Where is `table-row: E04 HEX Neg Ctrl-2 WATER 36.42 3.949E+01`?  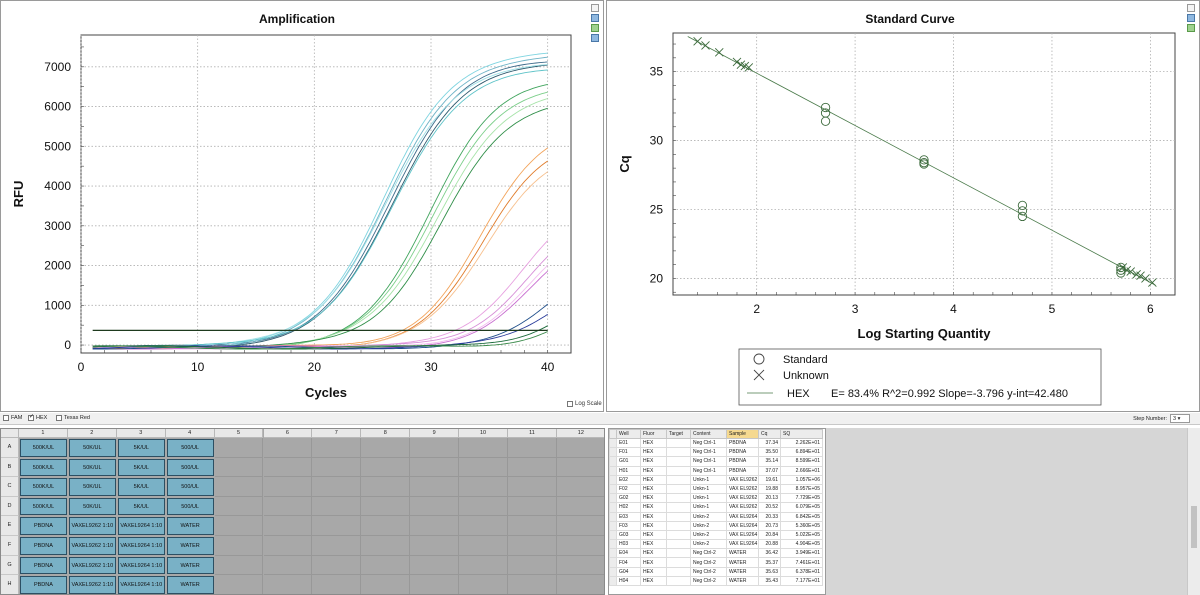
table-row: E04 HEX Neg Ctrl-2 WATER 36.42 3.949E+01 is located at coordinates (716, 553).